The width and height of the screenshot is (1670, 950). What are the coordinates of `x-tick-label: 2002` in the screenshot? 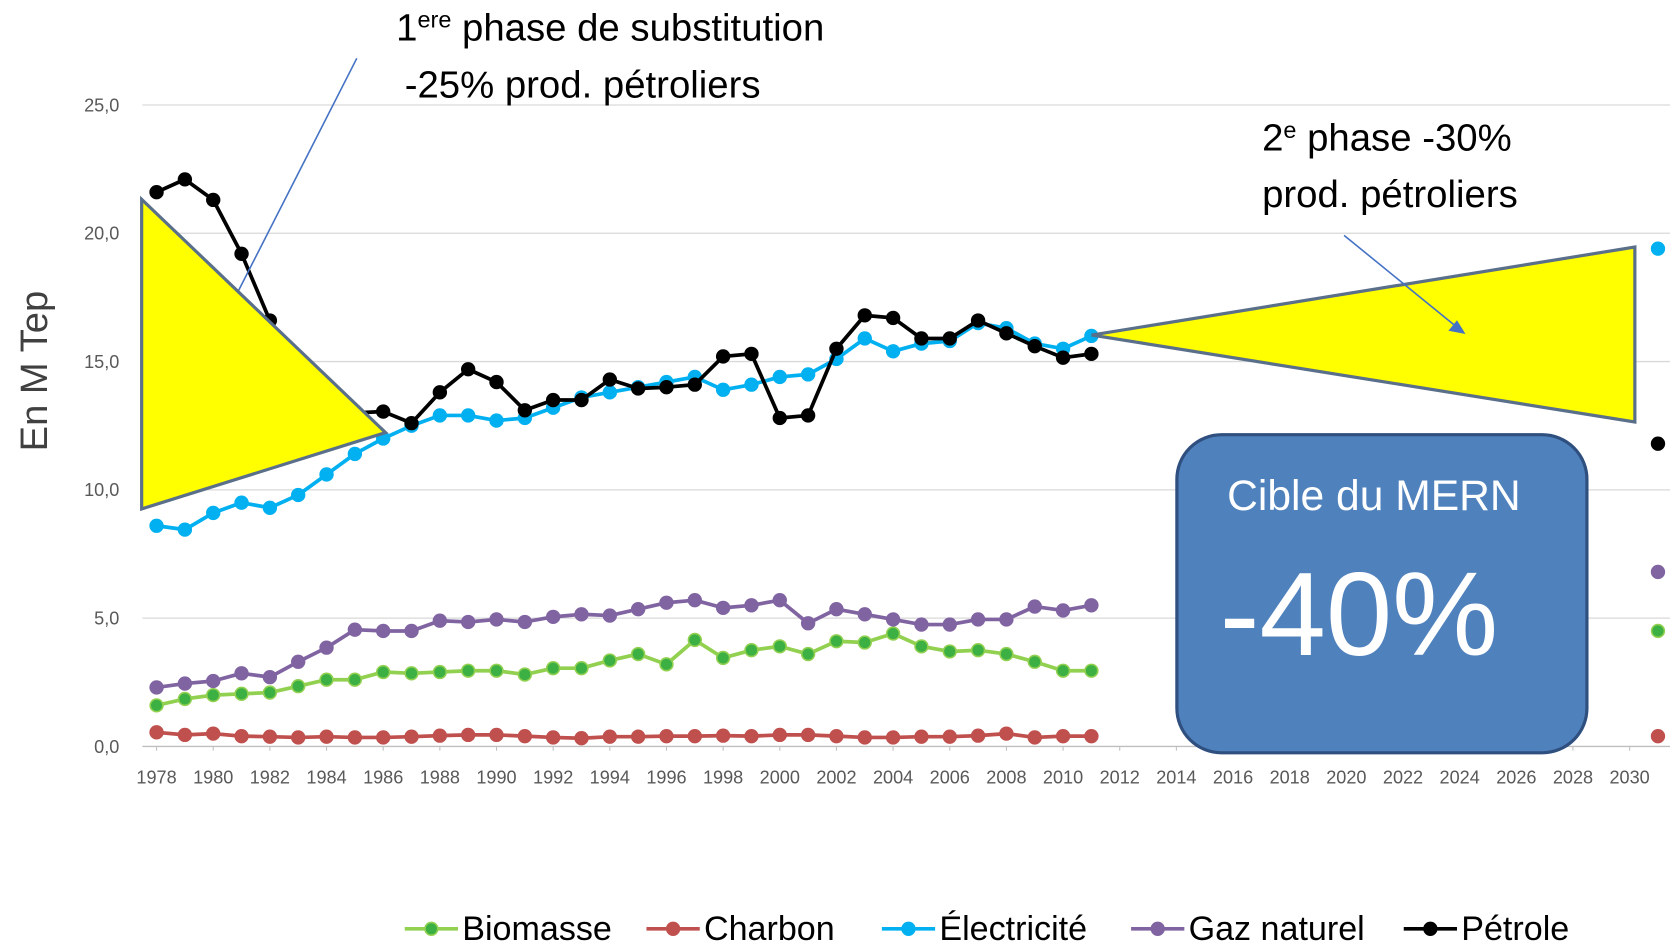 It's located at (836, 778).